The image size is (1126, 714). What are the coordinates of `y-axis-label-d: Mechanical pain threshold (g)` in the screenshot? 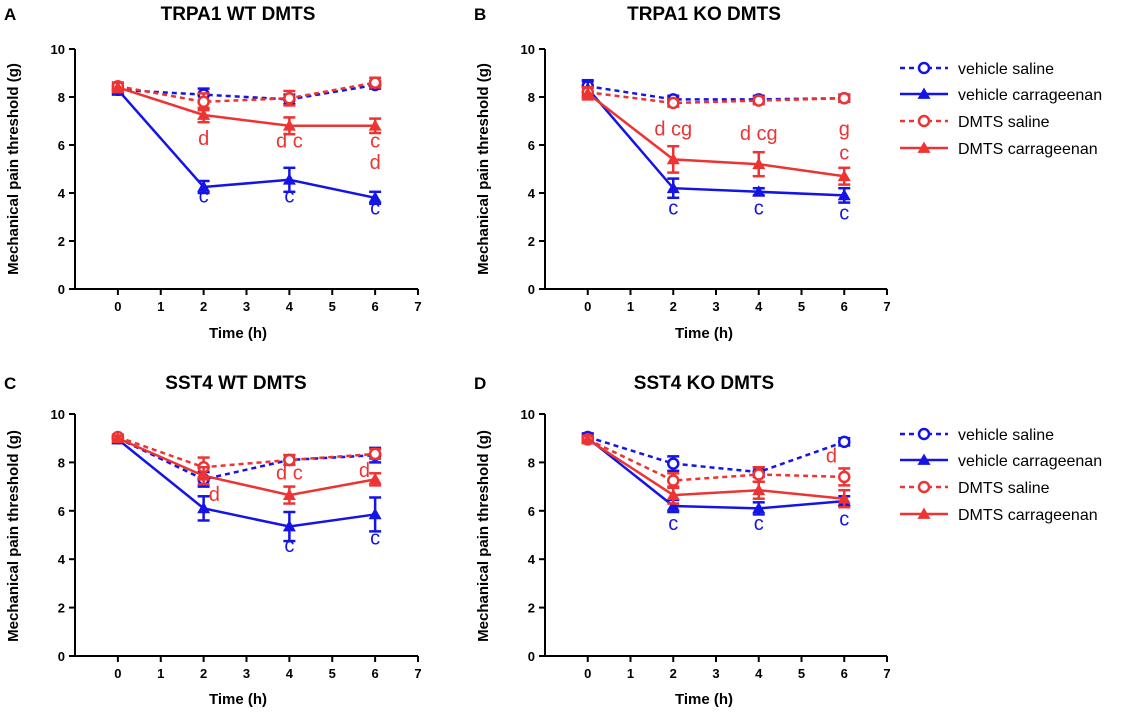 It's located at (483, 536).